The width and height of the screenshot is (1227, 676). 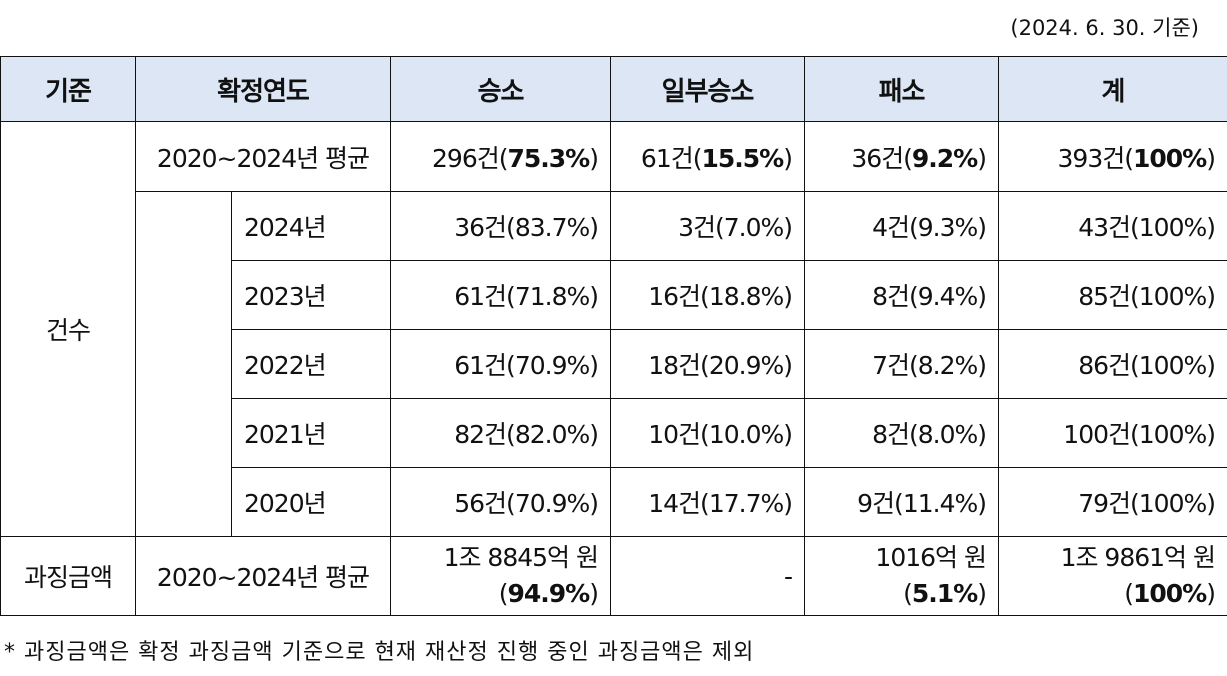 I want to click on cell-total: 85건(100%), so click(x=1112, y=295).